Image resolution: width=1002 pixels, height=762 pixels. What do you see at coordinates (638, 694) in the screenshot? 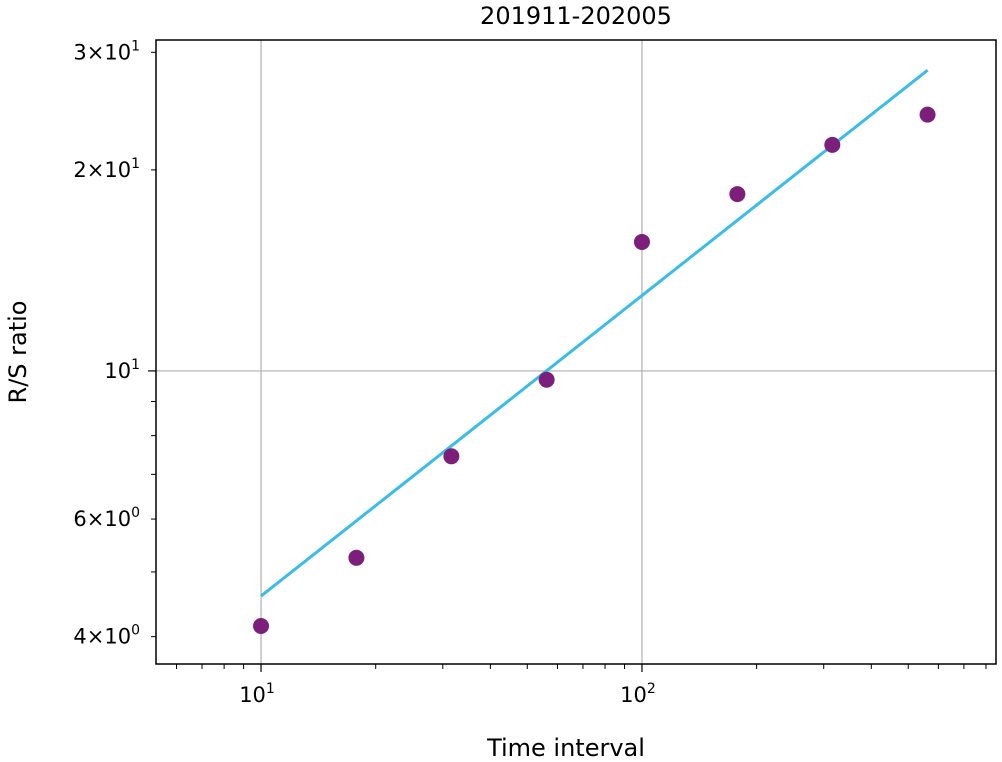
I see `x-tick-label: 102` at bounding box center [638, 694].